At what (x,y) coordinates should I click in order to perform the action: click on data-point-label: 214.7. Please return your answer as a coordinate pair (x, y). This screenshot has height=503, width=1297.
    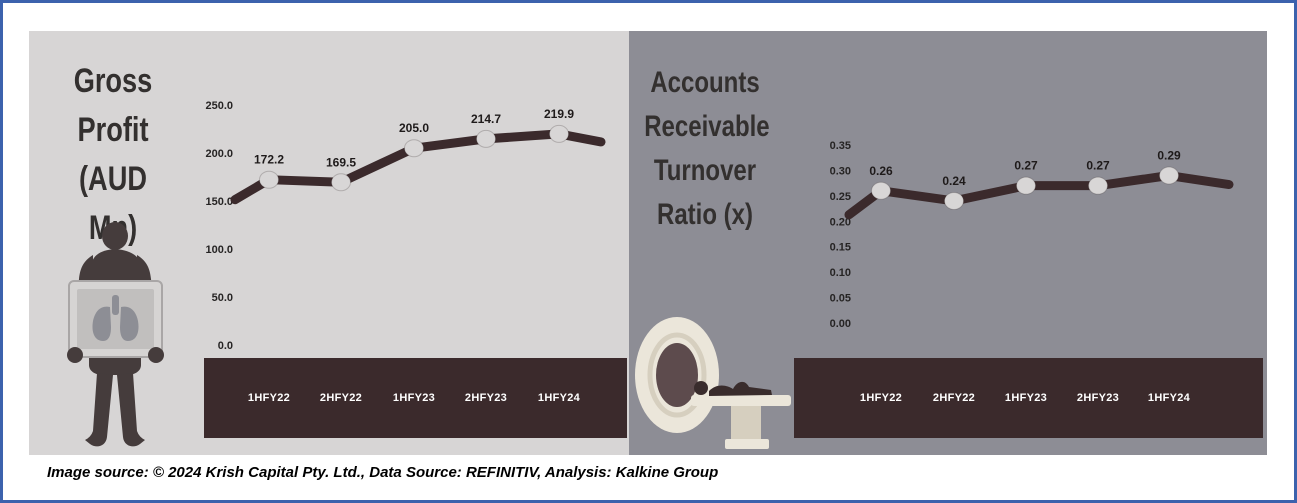
    Looking at the image, I should click on (486, 119).